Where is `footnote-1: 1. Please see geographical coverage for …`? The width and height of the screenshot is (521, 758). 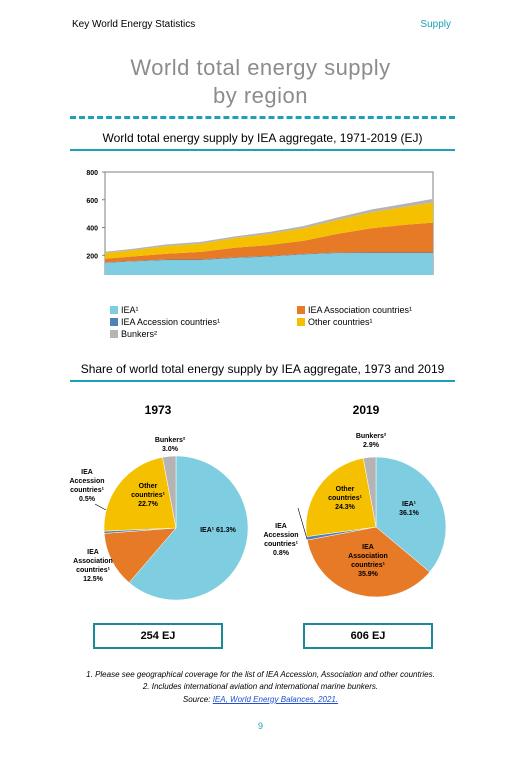 footnote-1: 1. Please see geographical coverage for … is located at coordinates (260, 674).